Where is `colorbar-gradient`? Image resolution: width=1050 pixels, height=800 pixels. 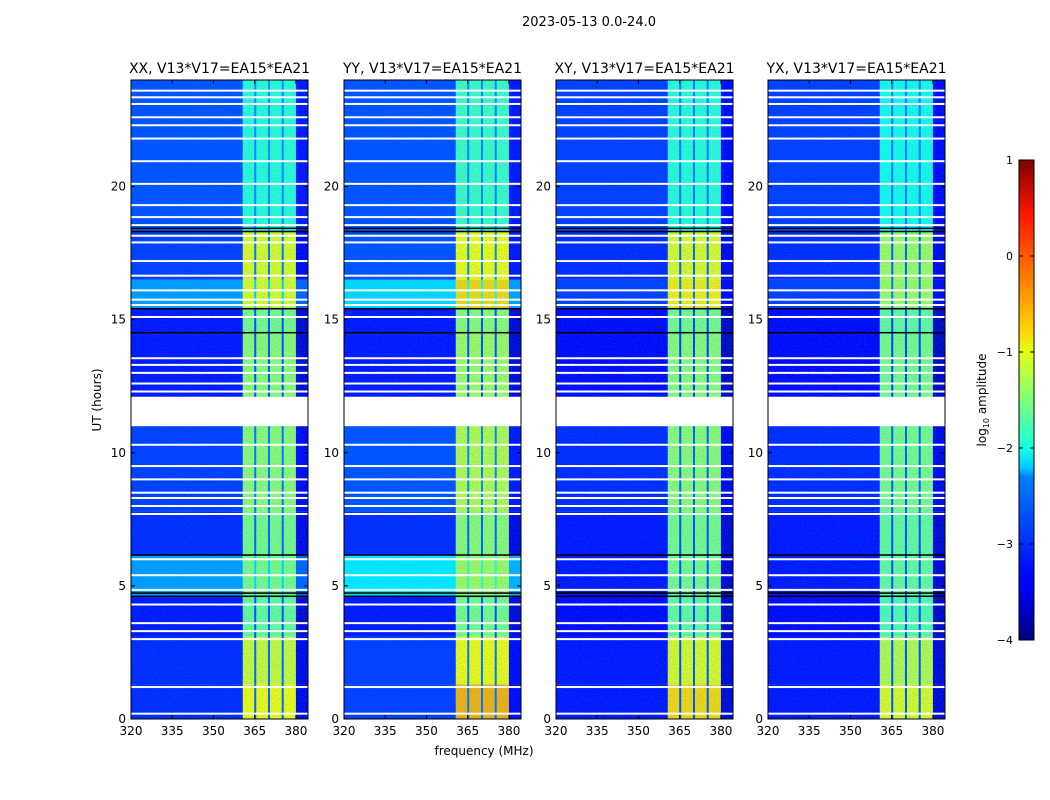
colorbar-gradient is located at coordinates (1026, 400).